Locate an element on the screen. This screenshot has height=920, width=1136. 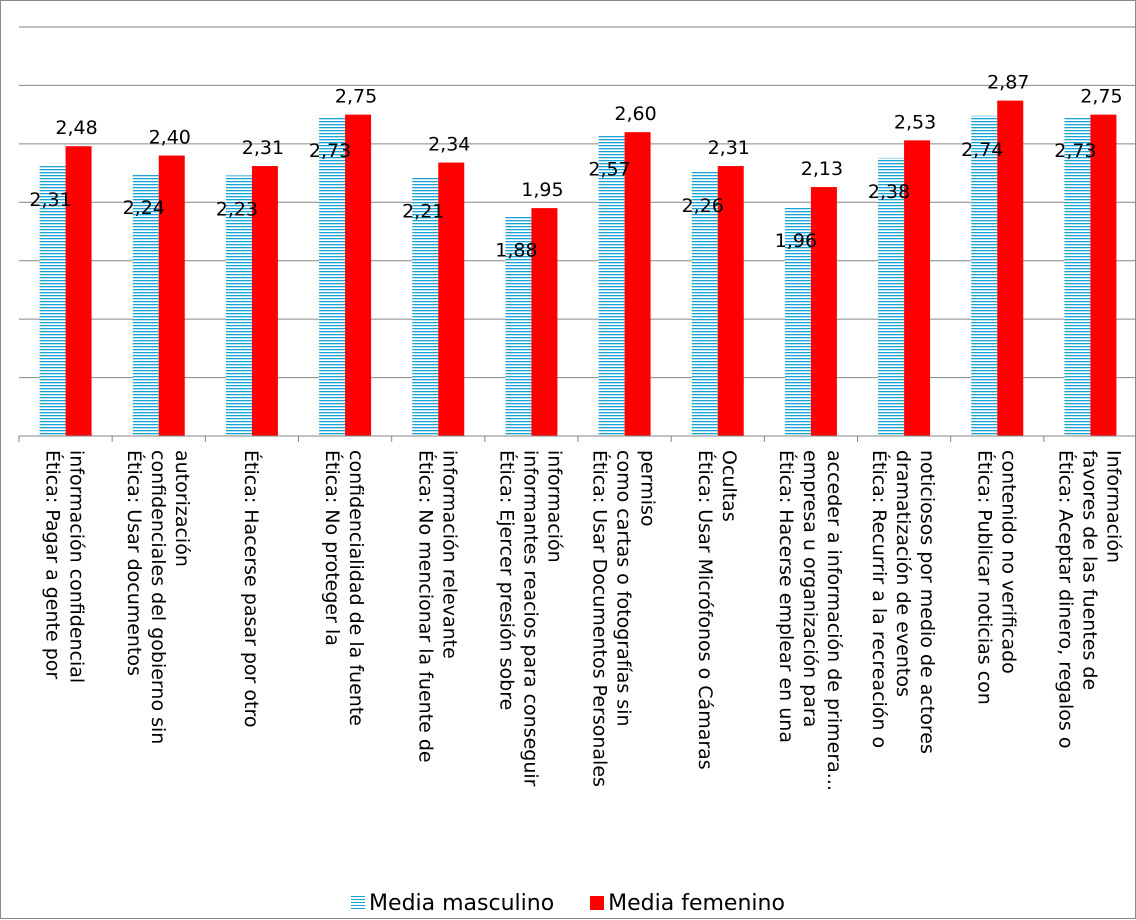
legend: Media masculino Media femenino is located at coordinates (568, 903).